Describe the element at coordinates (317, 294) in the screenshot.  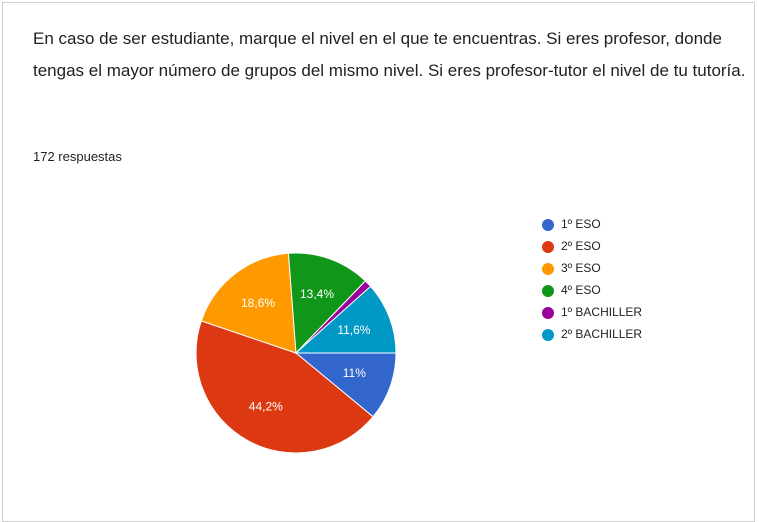
I see `slice-label: 13,4%` at that location.